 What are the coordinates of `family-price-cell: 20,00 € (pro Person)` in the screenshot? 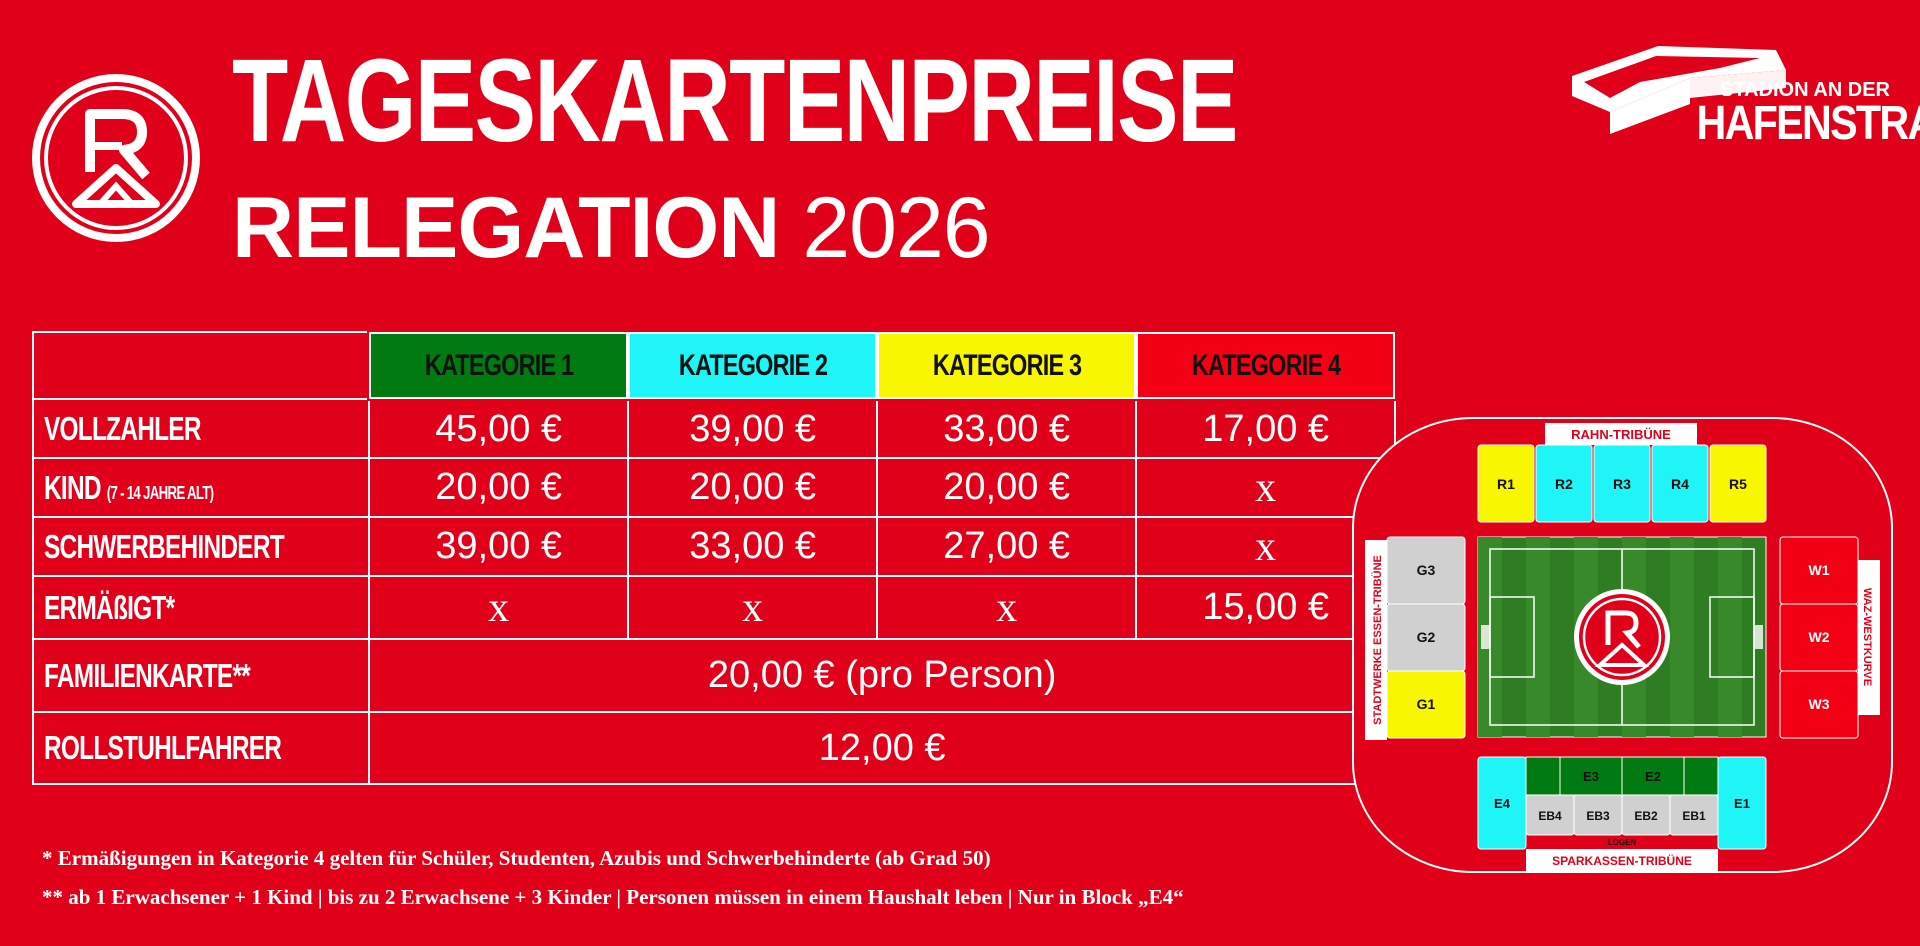 It's located at (882, 675).